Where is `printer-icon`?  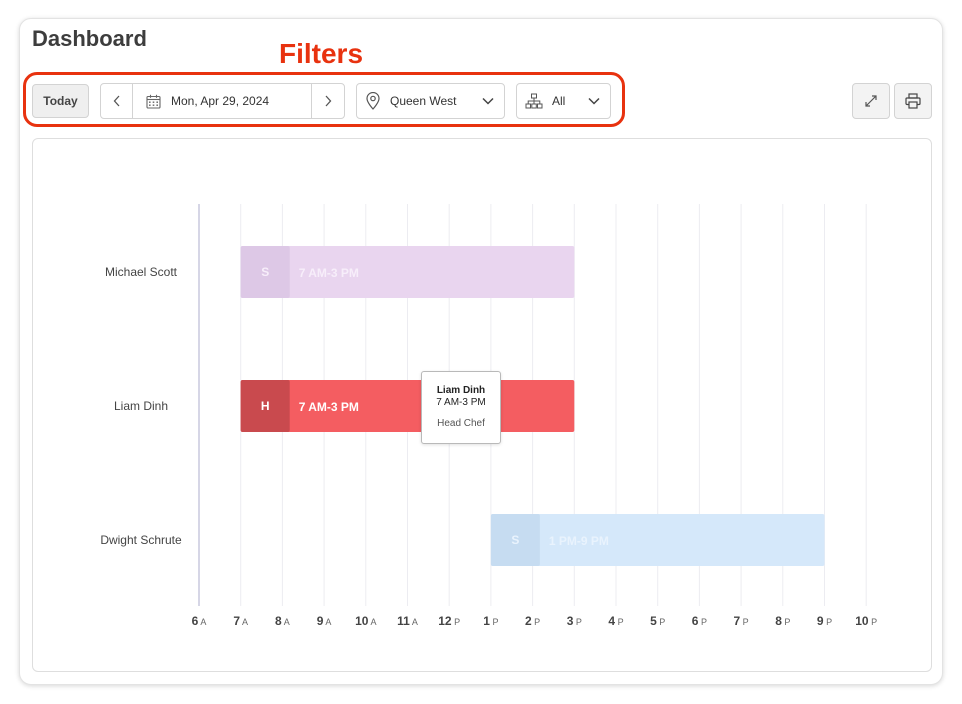
printer-icon is located at coordinates (913, 101).